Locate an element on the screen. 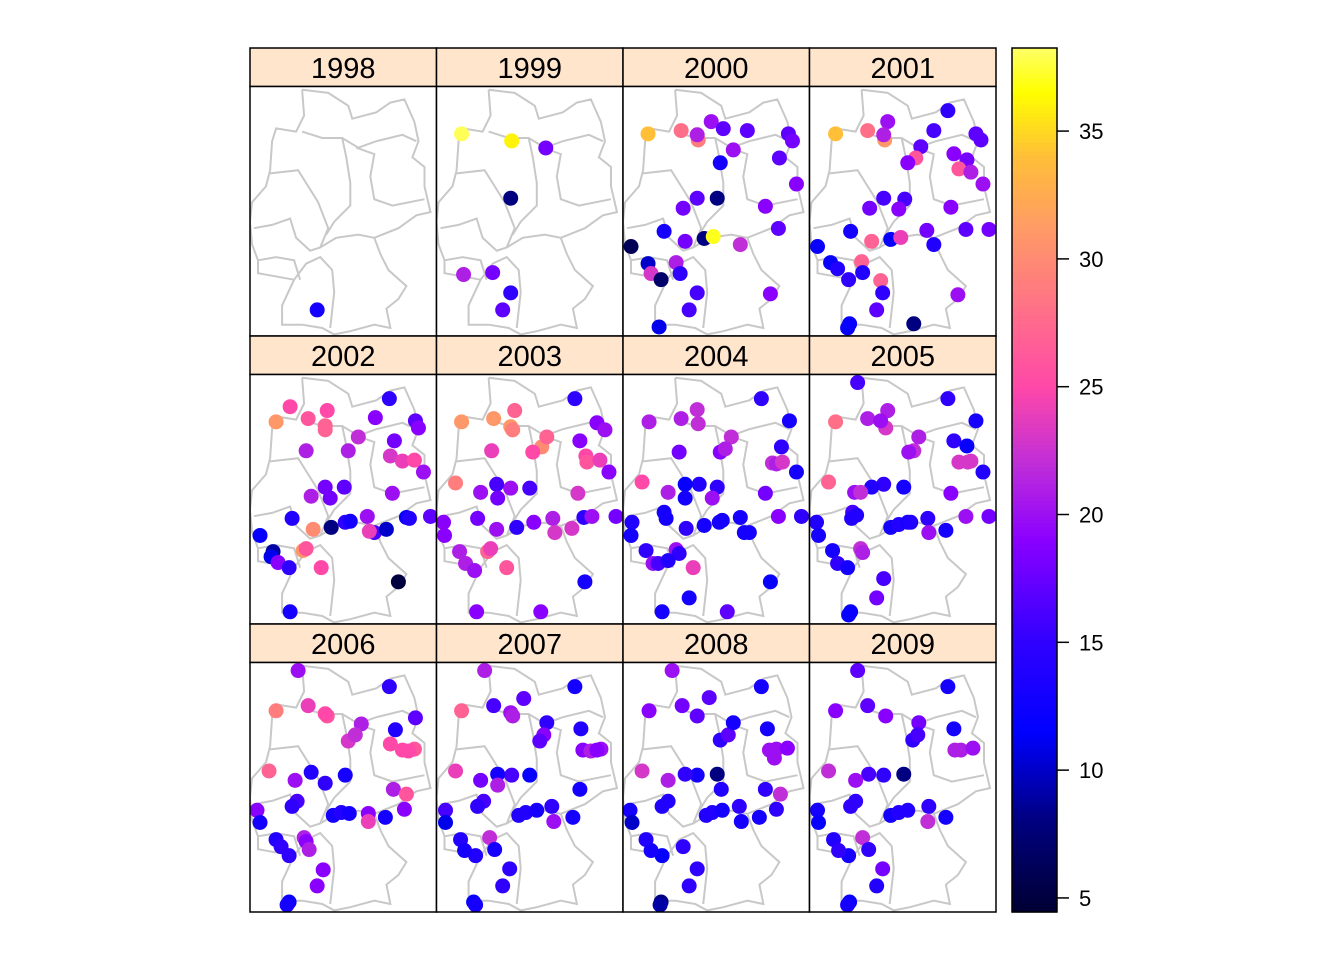 The width and height of the screenshot is (1344, 960). basemap is located at coordinates (714, 500).